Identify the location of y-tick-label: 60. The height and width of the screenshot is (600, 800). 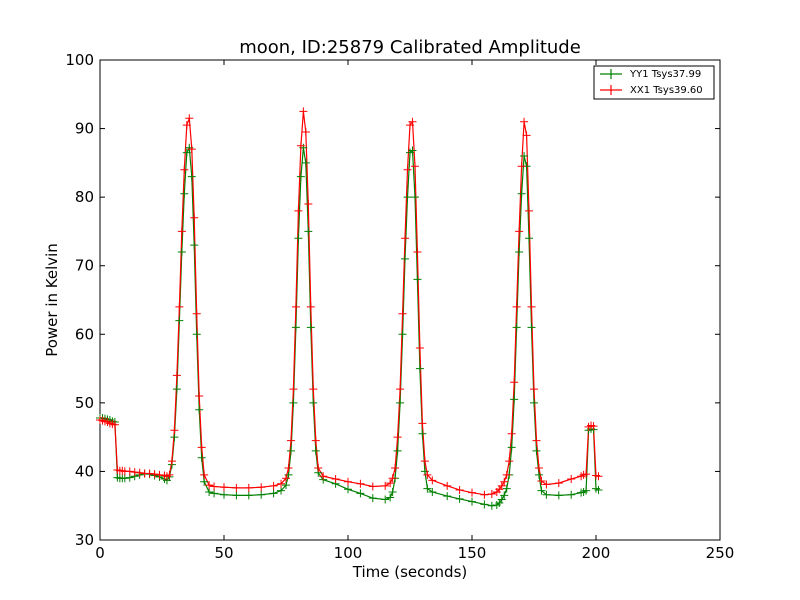
(84, 334).